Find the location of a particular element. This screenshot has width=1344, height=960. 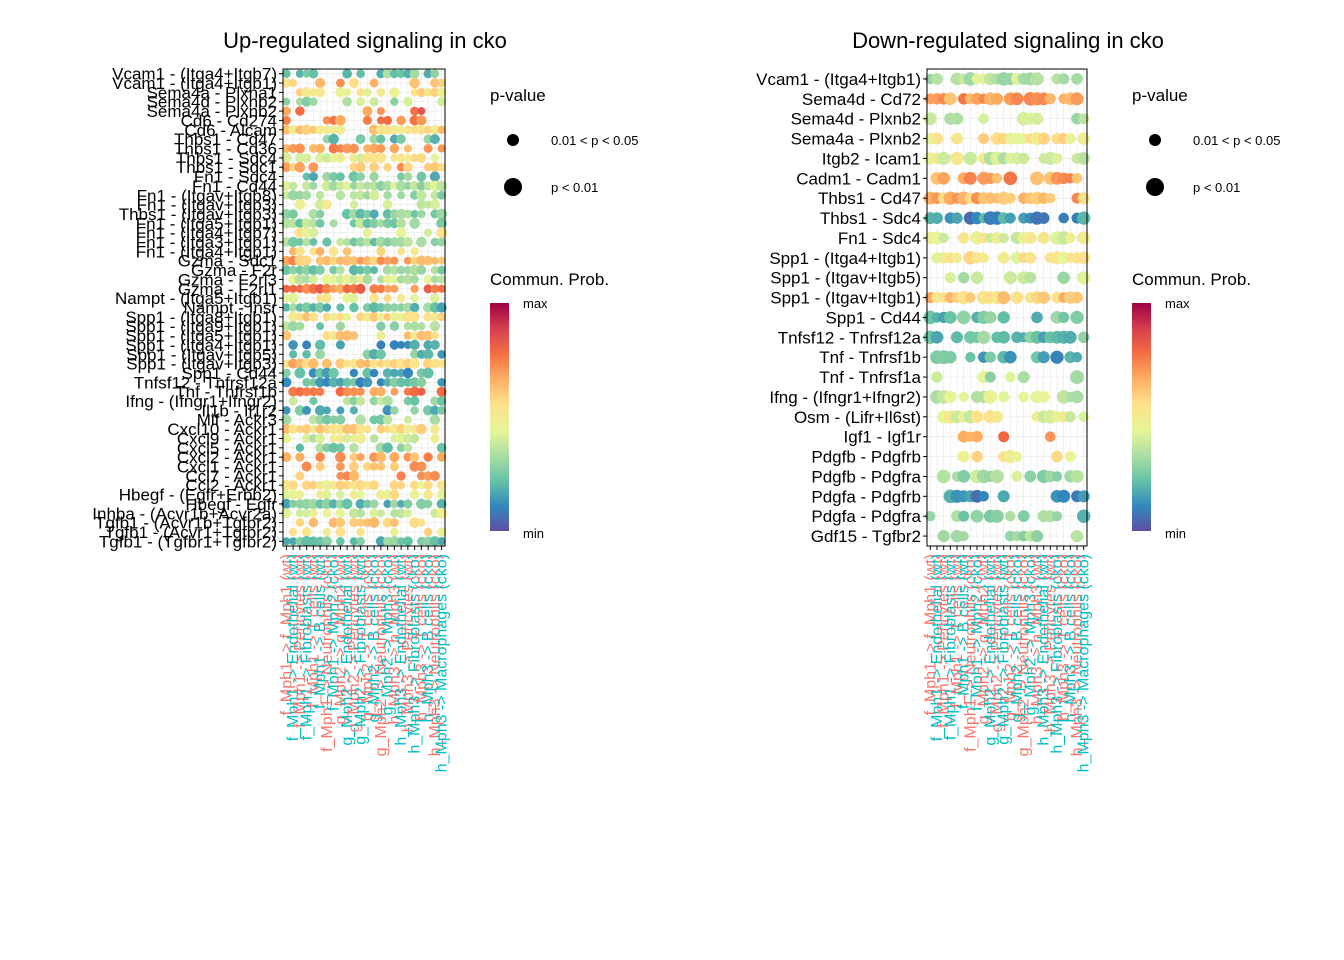

size-legend-dot-small is located at coordinates (513, 140).